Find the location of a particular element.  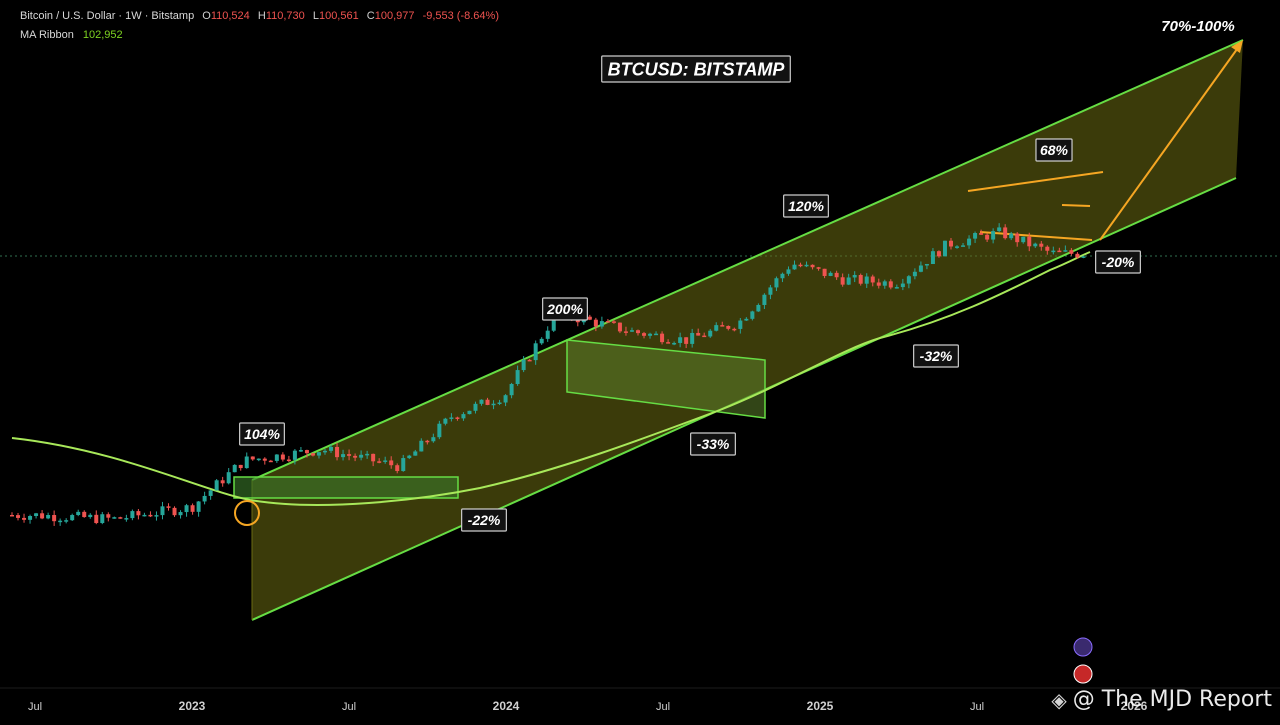

projection-line is located at coordinates (1170, 142).